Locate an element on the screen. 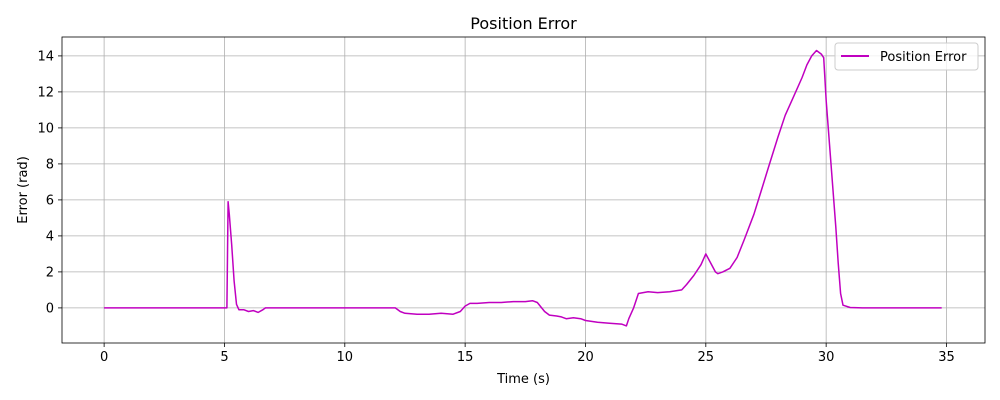  legend: Position Error is located at coordinates (906, 56).